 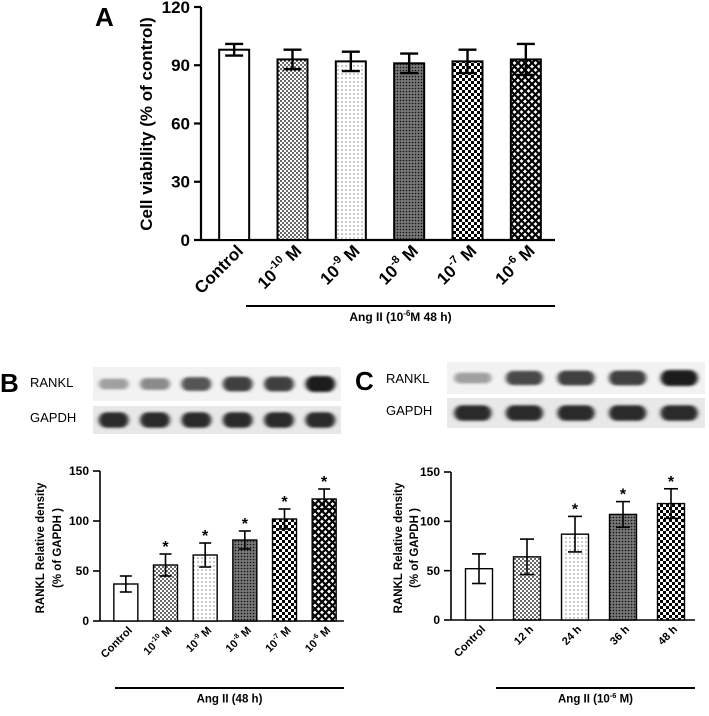 What do you see at coordinates (217, 384) in the screenshot?
I see `panel-b-blot-strip-rankl` at bounding box center [217, 384].